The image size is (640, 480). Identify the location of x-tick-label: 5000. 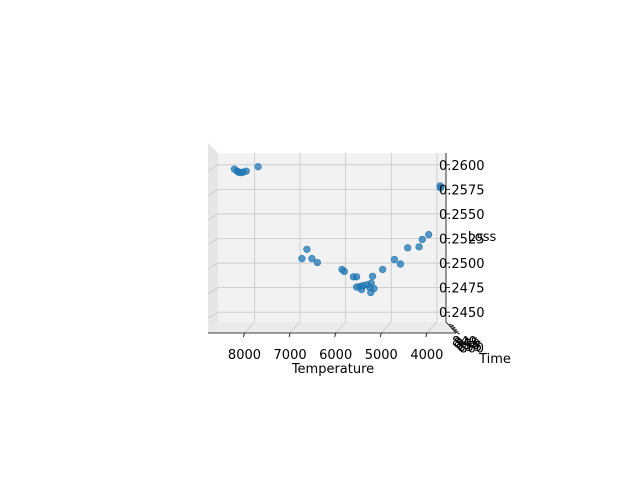
(381, 355).